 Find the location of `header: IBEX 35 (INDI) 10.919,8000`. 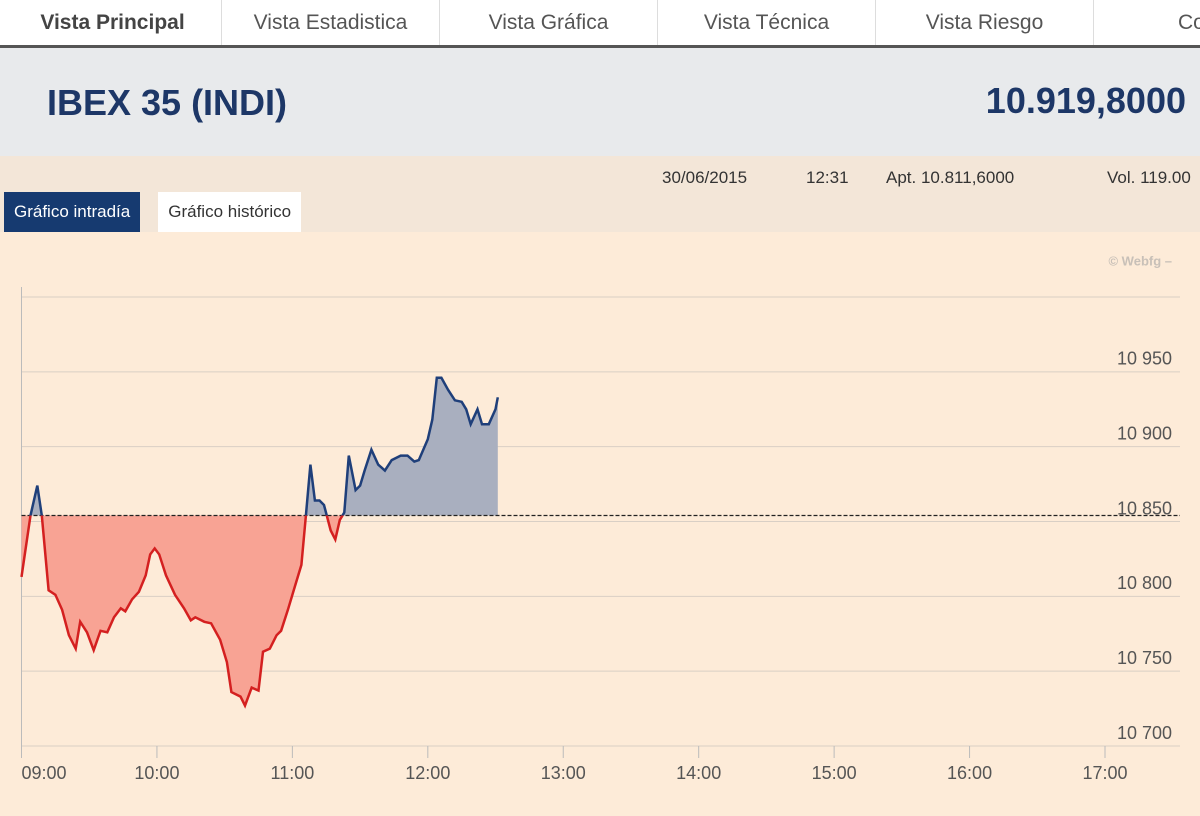

header: IBEX 35 (INDI) 10.919,8000 is located at coordinates (600, 102).